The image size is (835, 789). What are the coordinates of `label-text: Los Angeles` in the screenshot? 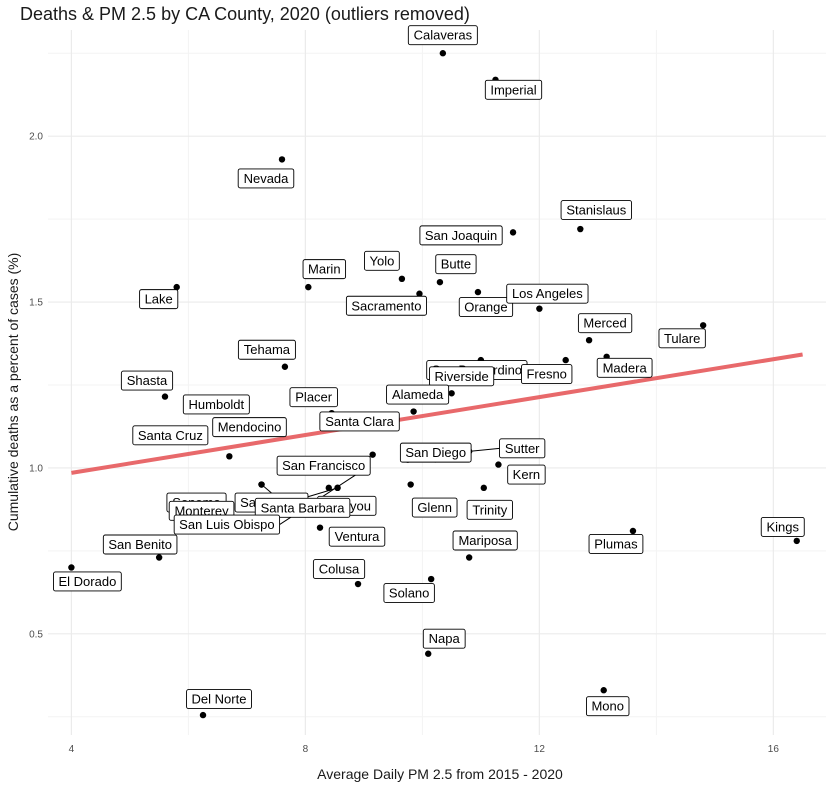 It's located at (547, 293).